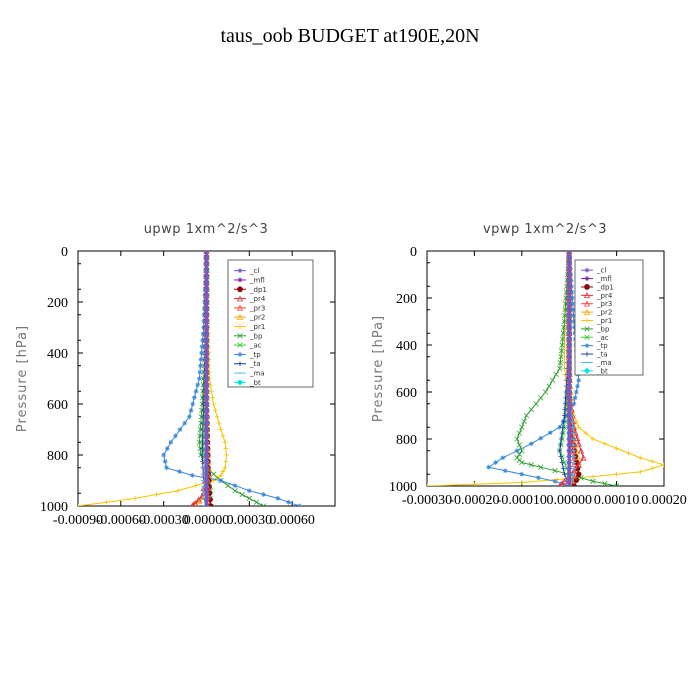 Image resolution: width=700 pixels, height=700 pixels. What do you see at coordinates (240, 345) in the screenshot?
I see `data-point-ac` at bounding box center [240, 345].